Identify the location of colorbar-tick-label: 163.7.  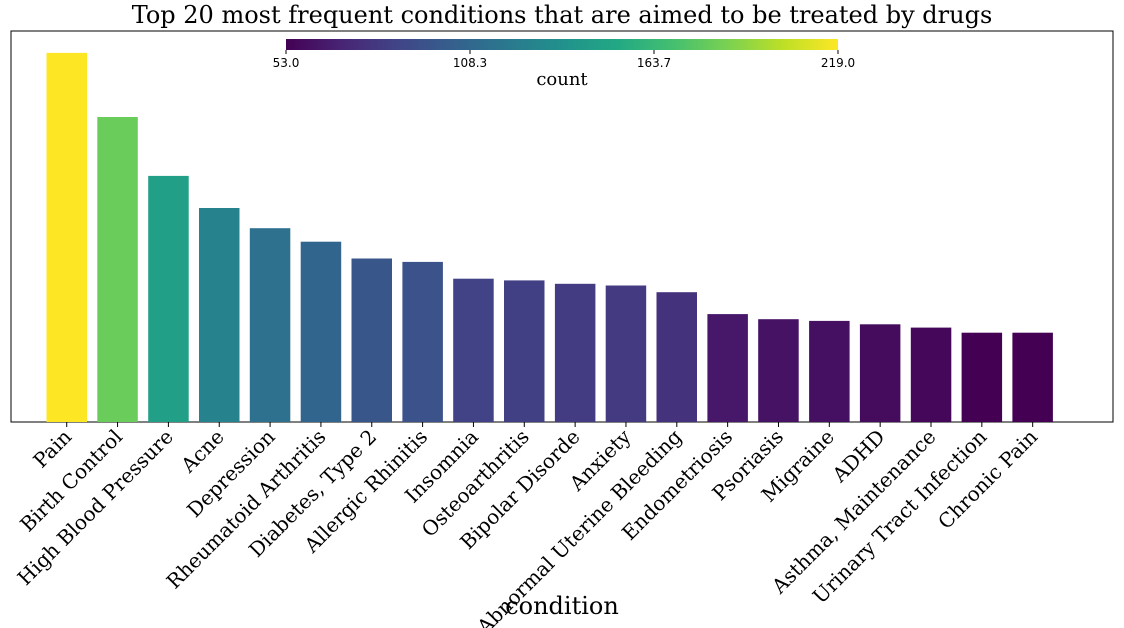
(654, 63).